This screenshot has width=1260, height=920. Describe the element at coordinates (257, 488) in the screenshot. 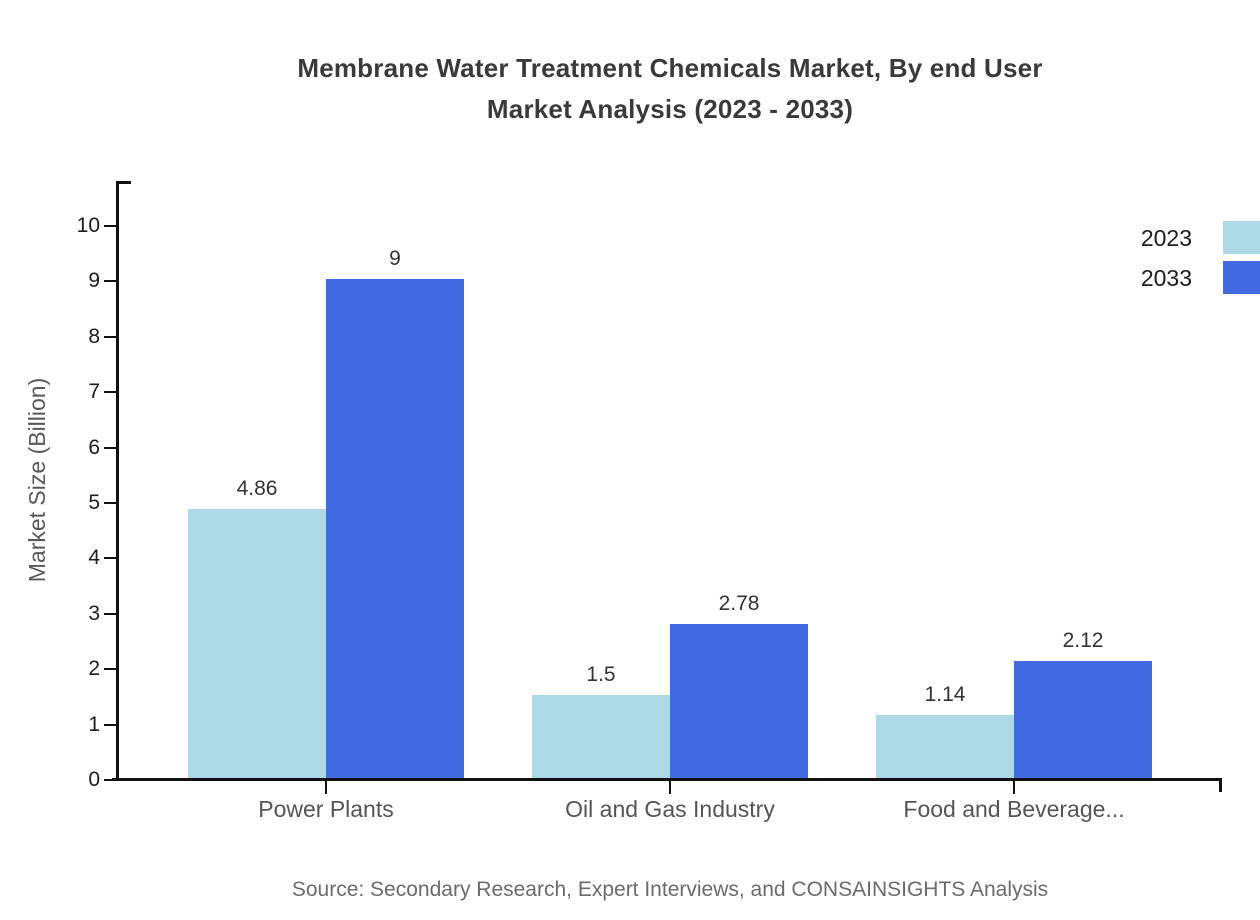

I see `bar-value-label: 4.86` at that location.